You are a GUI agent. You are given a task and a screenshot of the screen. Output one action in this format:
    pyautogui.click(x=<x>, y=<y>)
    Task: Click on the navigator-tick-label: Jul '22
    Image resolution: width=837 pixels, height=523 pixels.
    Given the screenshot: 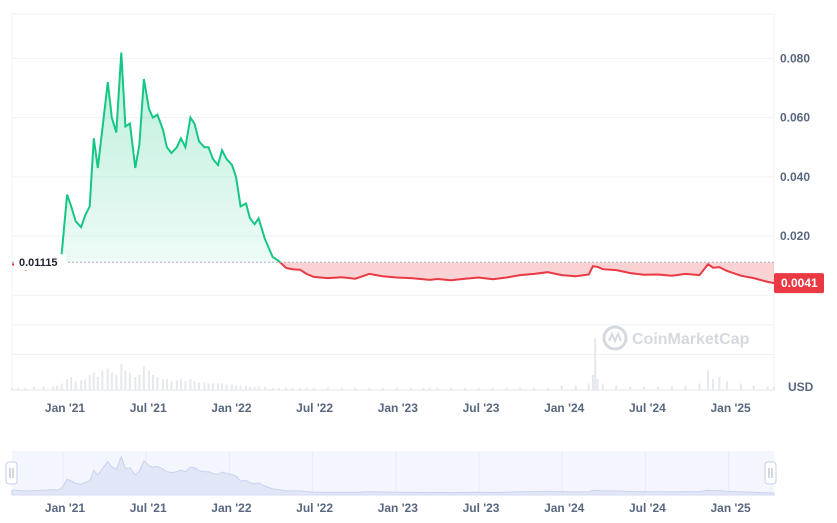 What is the action you would take?
    pyautogui.click(x=314, y=508)
    